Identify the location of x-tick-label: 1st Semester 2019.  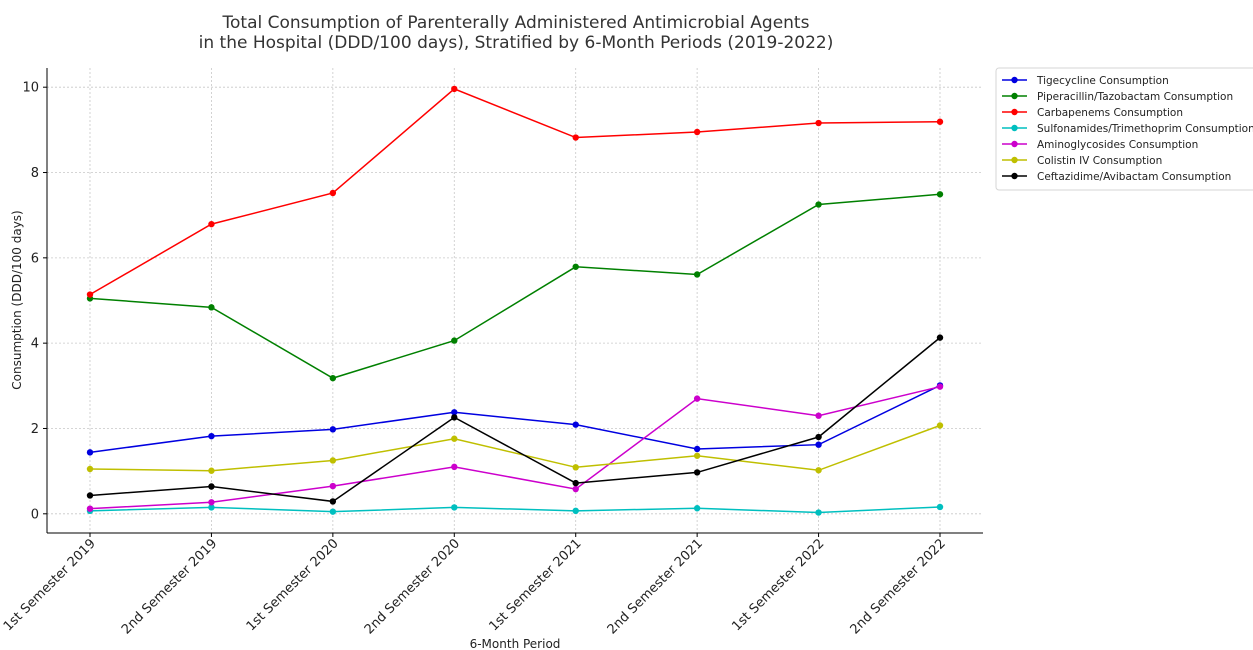
(50, 585).